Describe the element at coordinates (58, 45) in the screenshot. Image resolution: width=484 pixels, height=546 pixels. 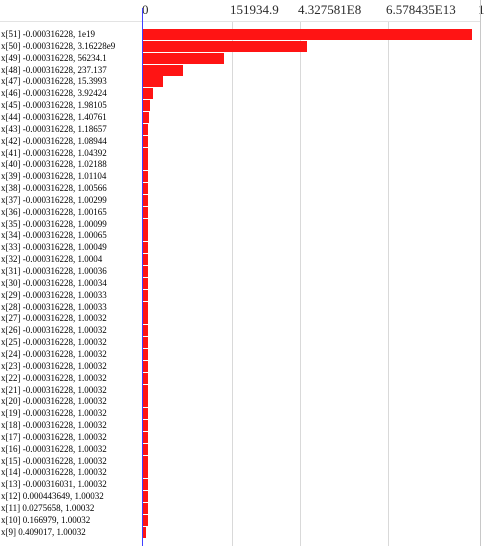
I see `row-label: x[50] -0.000316228, 3.16228e9` at that location.